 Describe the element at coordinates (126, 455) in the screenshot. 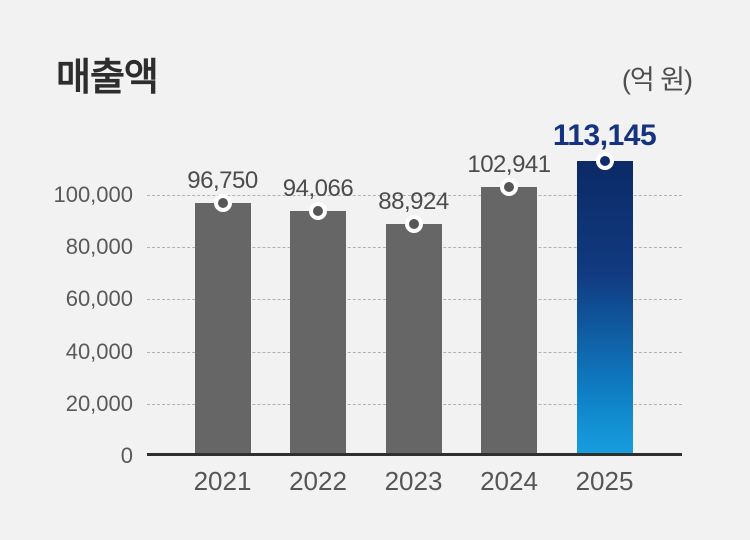

I see `y-axis-tick-label: 0` at that location.